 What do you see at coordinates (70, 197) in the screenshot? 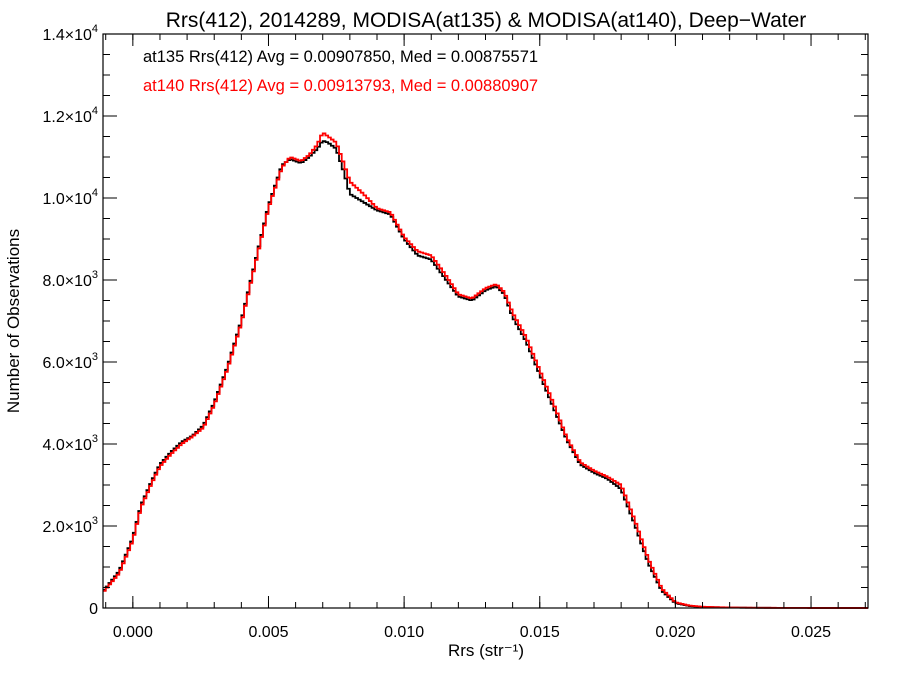
I see `y-tick-label: 1.0×10⁴` at bounding box center [70, 197].